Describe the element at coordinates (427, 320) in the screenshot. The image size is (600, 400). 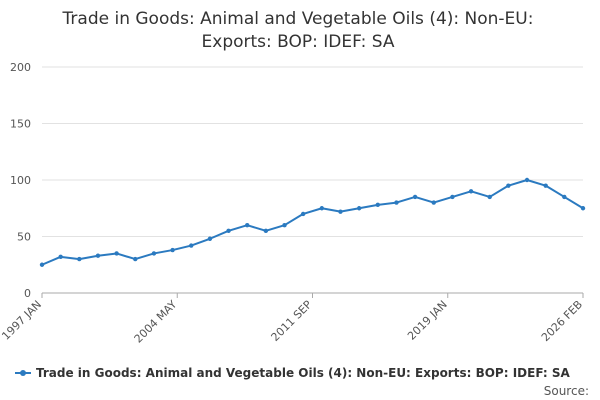
I see `x-tick-label: 2019 JAN` at that location.